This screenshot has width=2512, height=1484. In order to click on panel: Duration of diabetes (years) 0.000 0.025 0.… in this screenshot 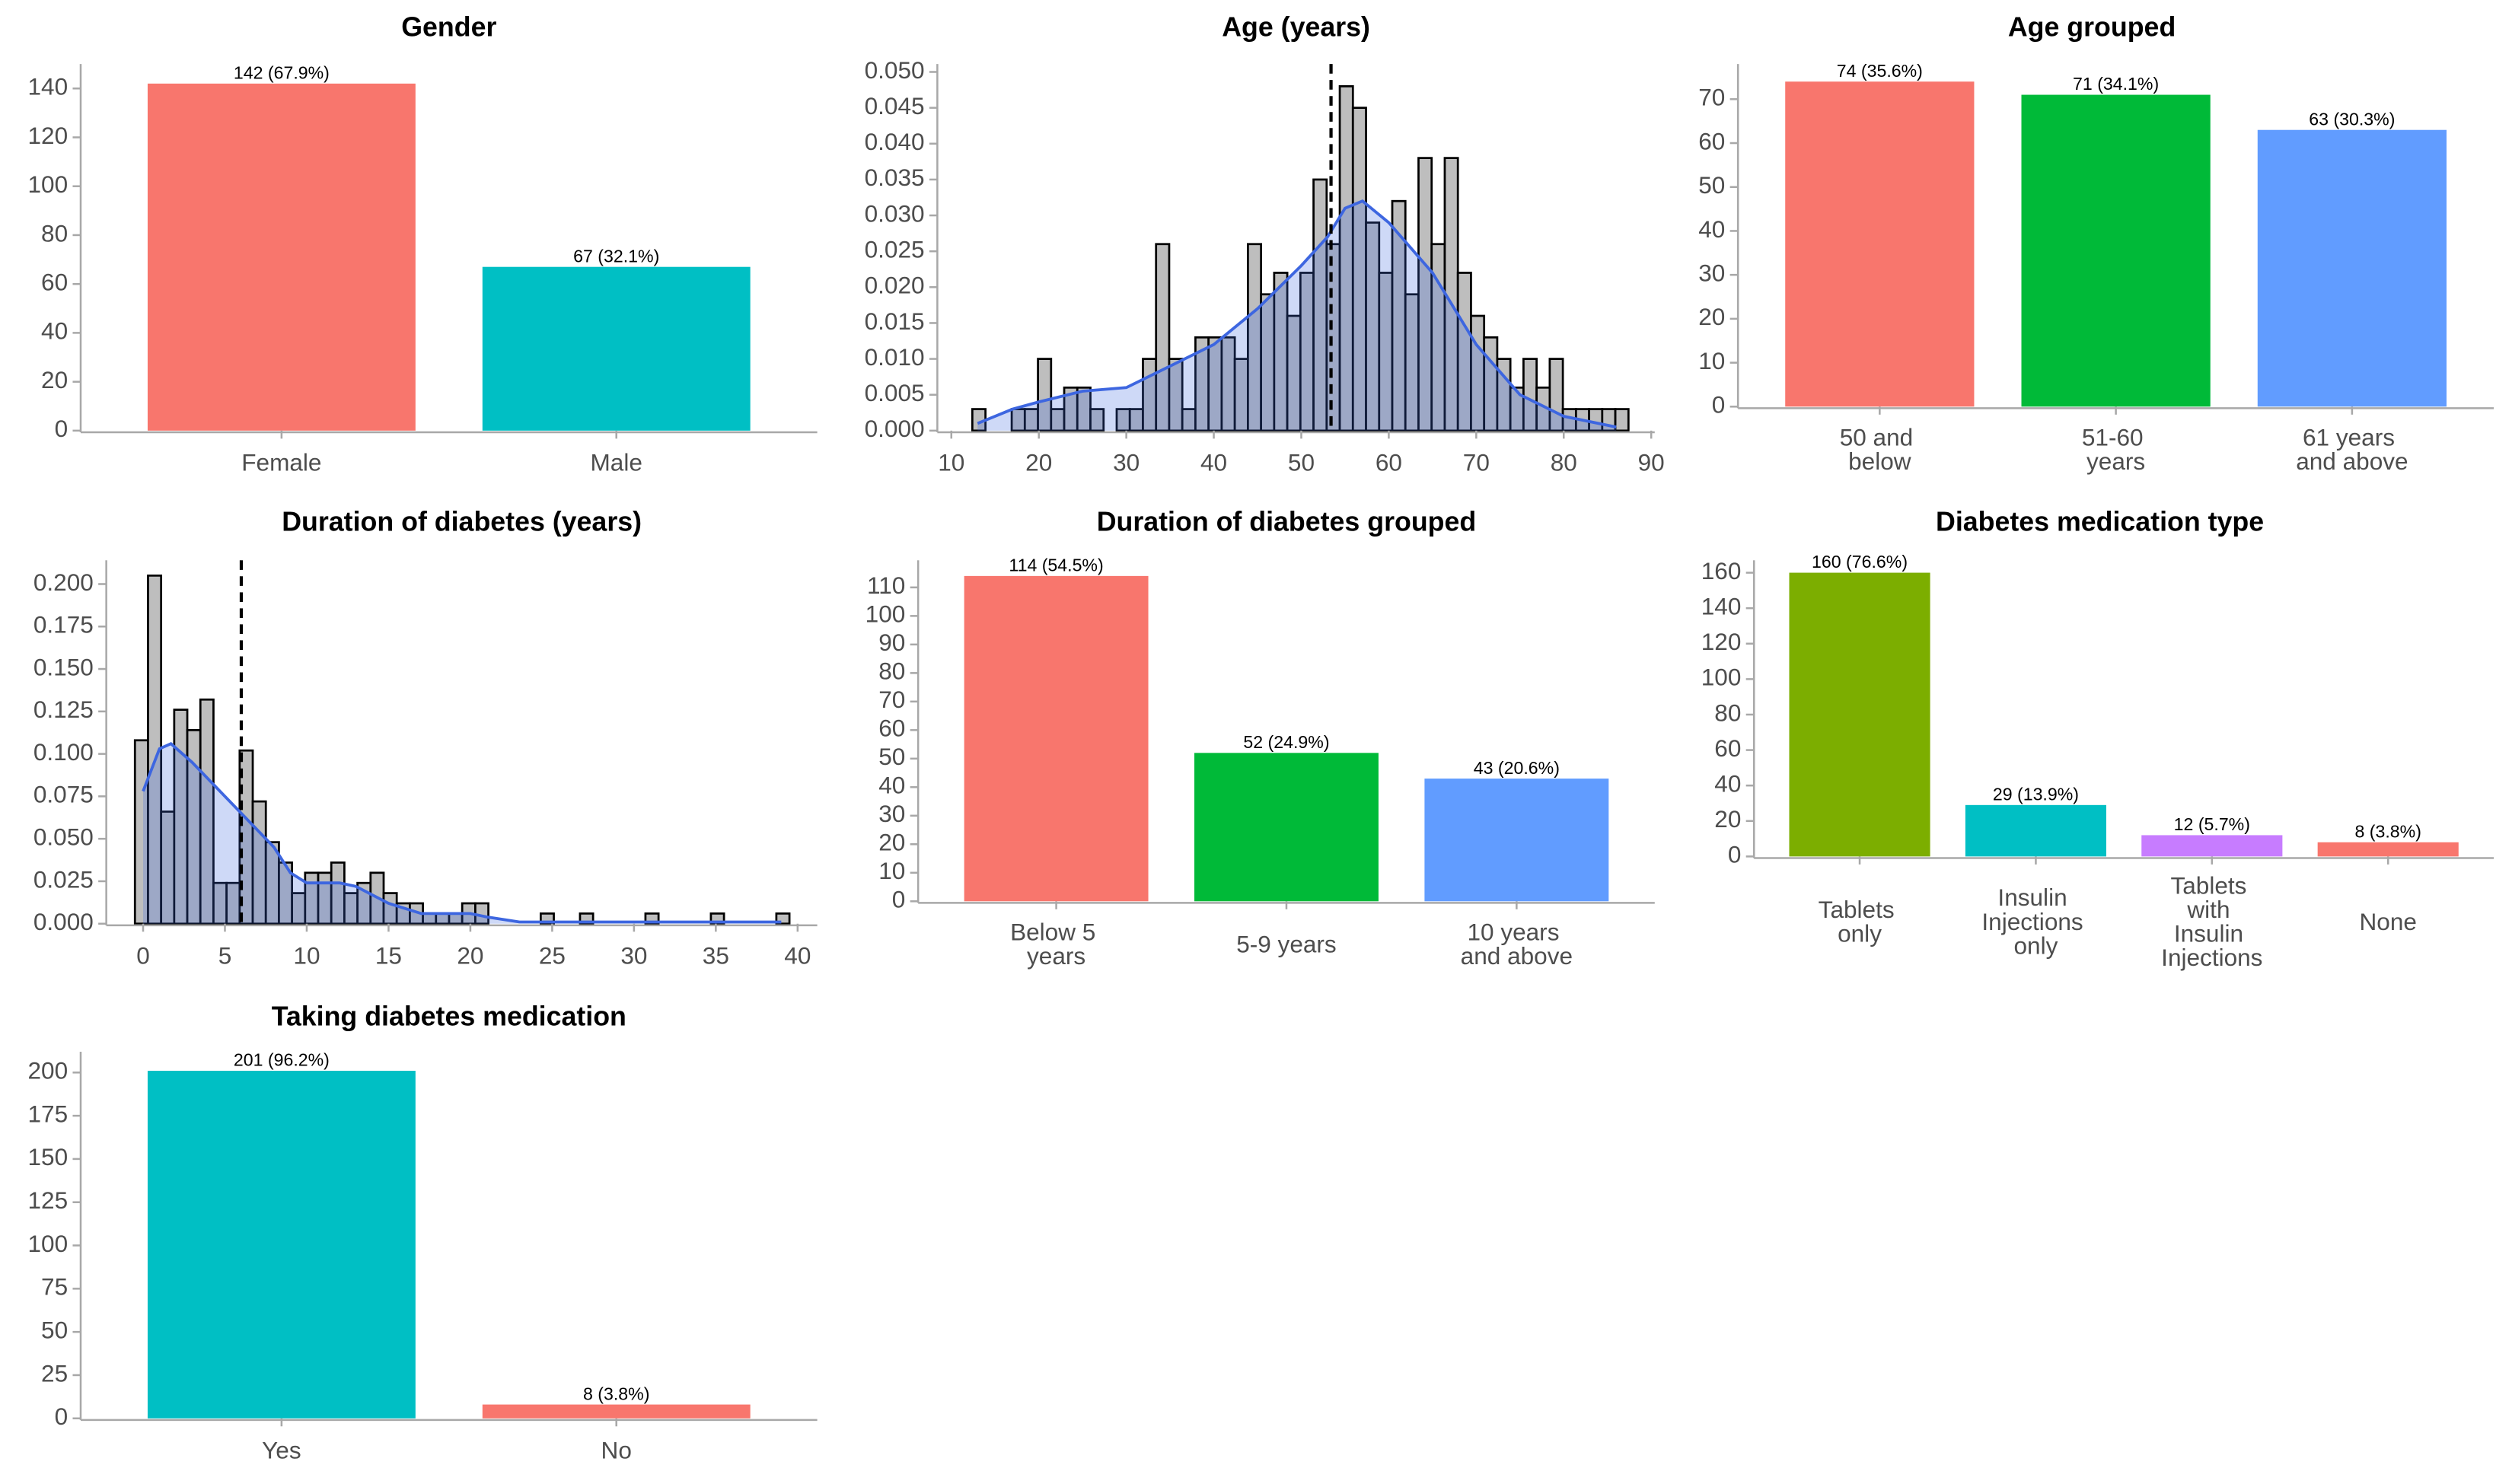, I will do `click(425, 737)`.